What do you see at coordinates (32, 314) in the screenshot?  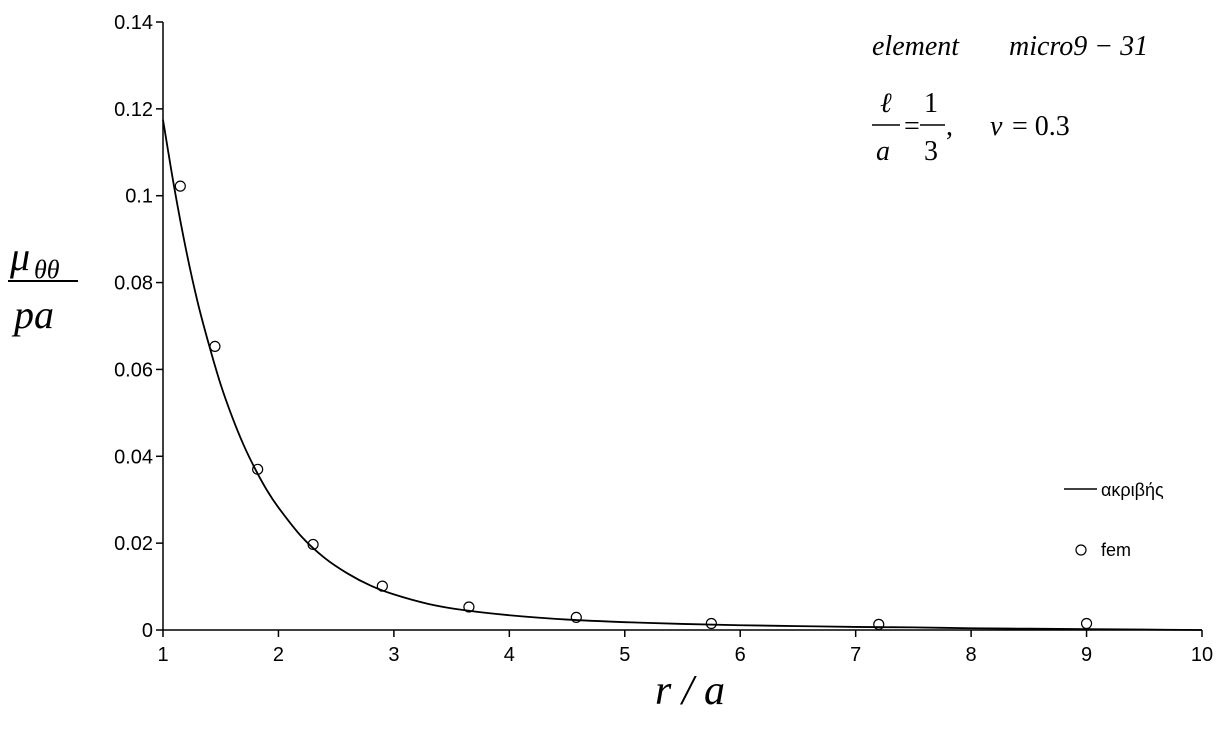 I see `y-label-denominator: pa` at bounding box center [32, 314].